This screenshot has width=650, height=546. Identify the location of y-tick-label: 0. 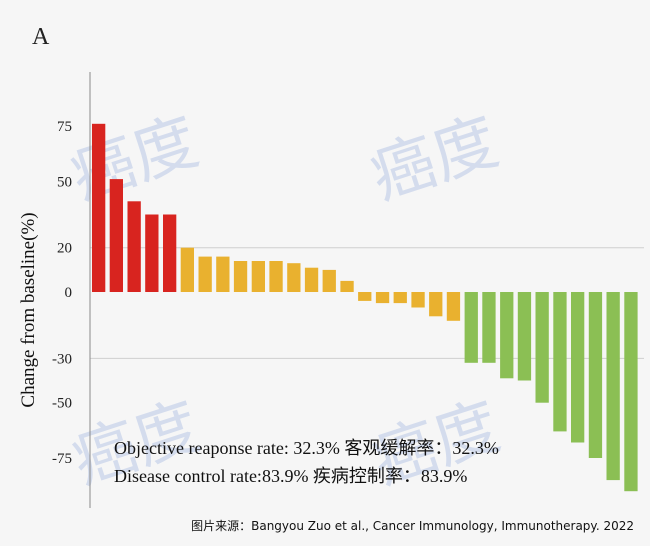
(69, 293).